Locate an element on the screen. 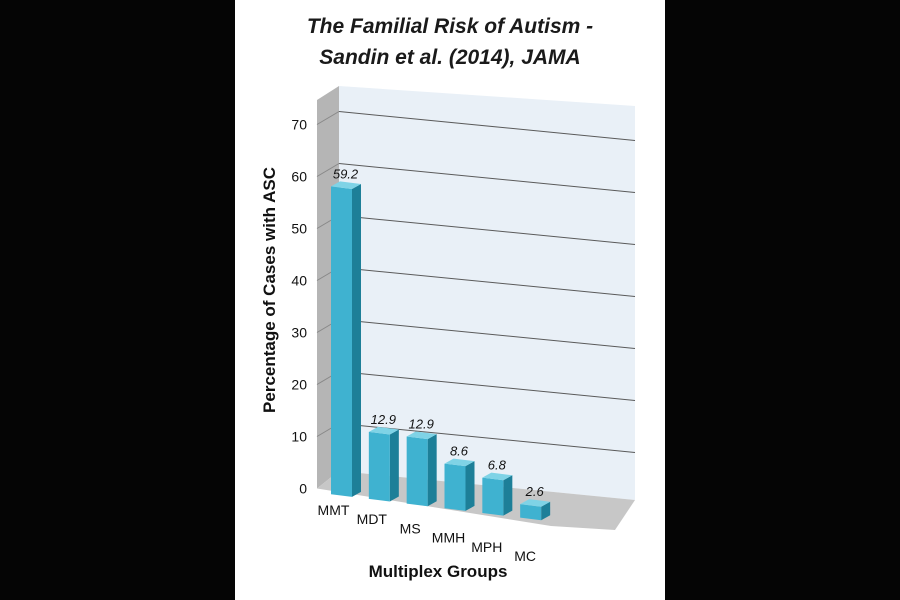 The image size is (900, 600). bar-mdt: 12.9 is located at coordinates (383, 457).